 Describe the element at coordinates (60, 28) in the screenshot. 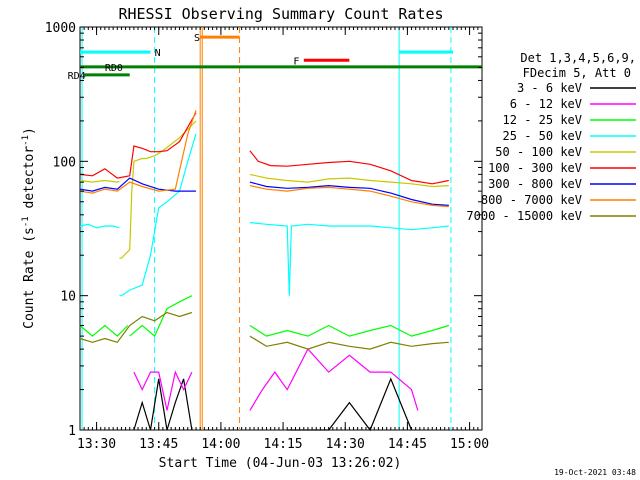

I see `y-tick-label: 1000` at that location.